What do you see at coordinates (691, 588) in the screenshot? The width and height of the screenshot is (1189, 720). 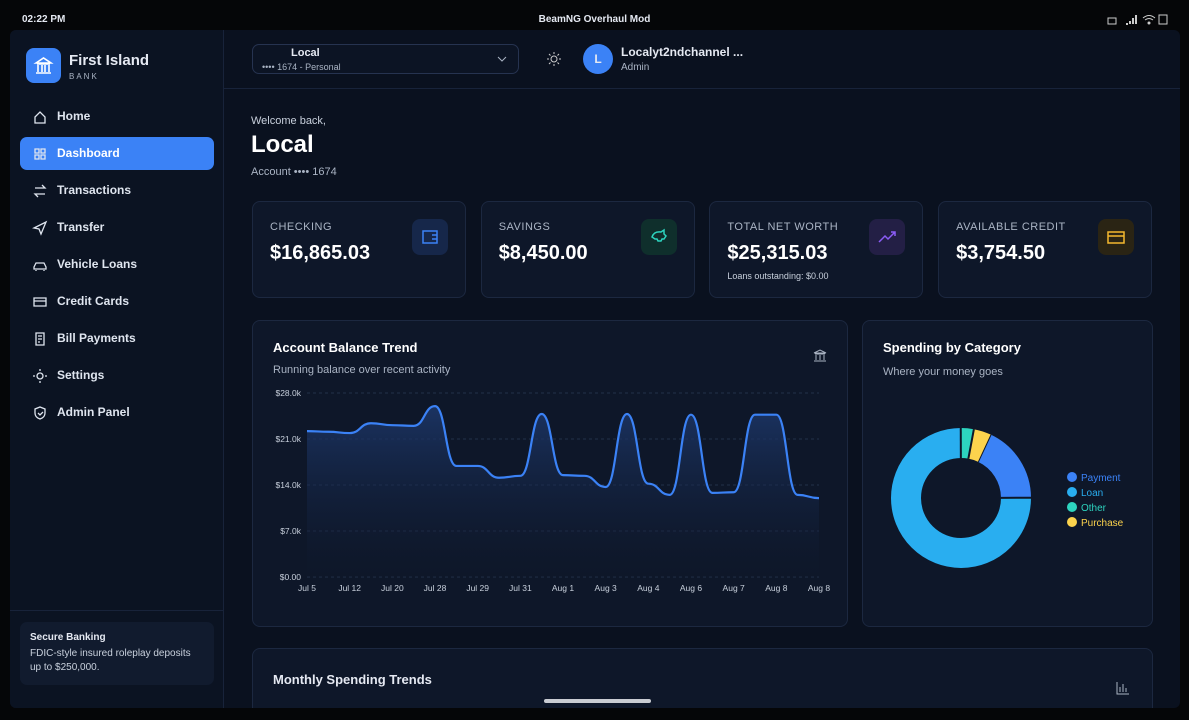 I see `x-tick-label: Aug 6` at bounding box center [691, 588].